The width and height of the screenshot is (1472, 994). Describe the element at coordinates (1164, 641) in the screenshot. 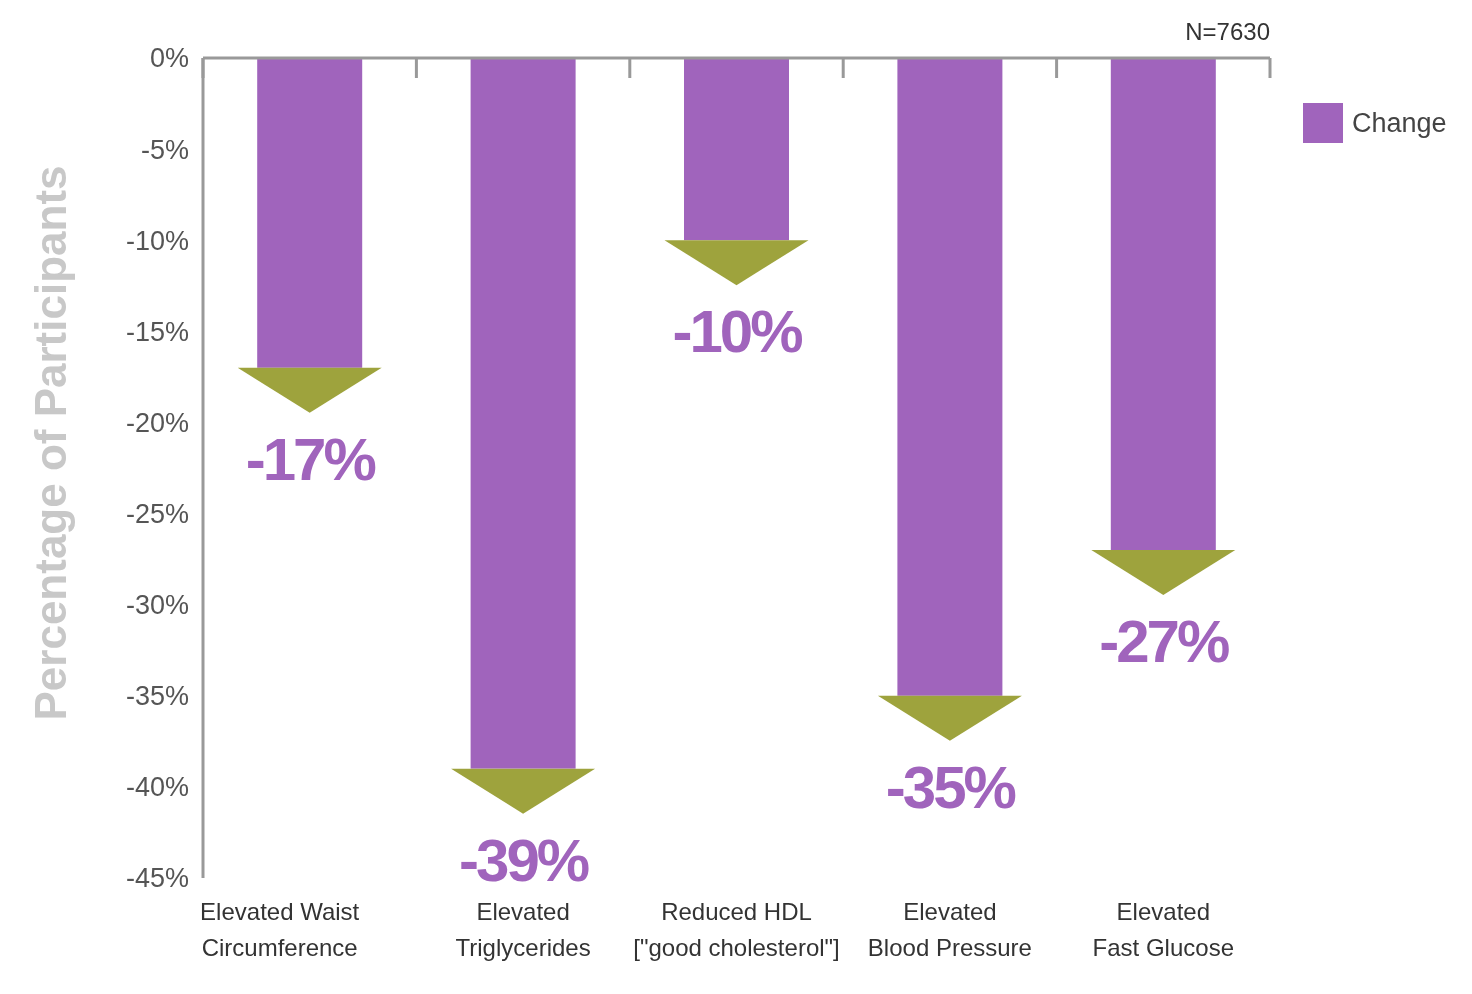

I see `data-label: -27%` at that location.